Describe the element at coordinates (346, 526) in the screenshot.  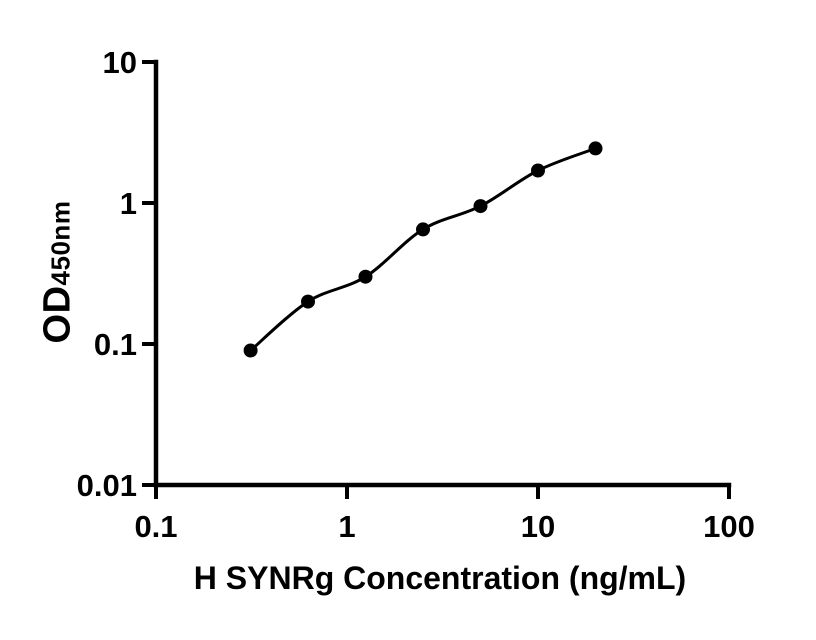
I see `x-tick-label: 1` at that location.